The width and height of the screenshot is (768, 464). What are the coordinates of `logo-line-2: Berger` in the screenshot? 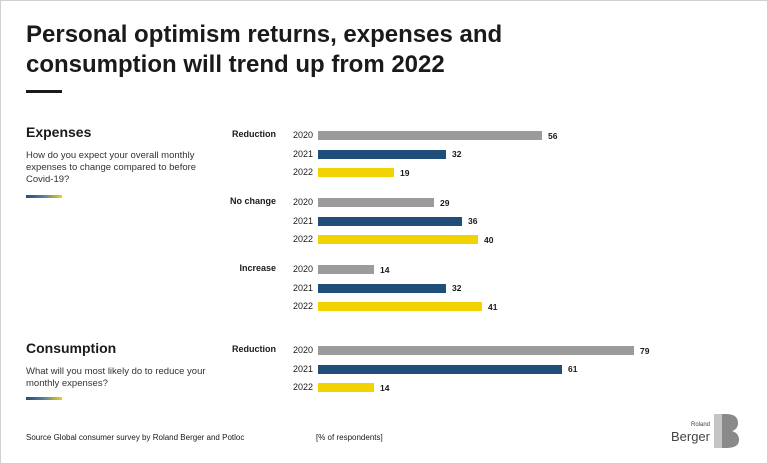 It's located at (690, 436).